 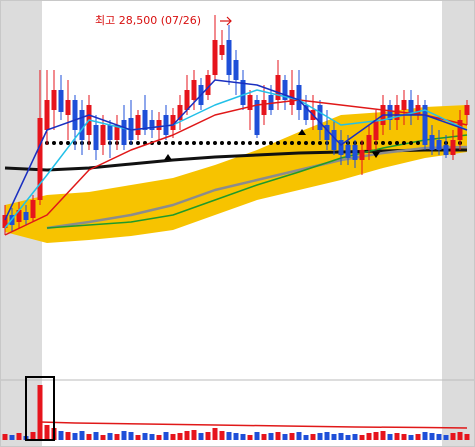 What do you see at coordinates (229, 21) in the screenshot?
I see `arrow-head` at bounding box center [229, 21].